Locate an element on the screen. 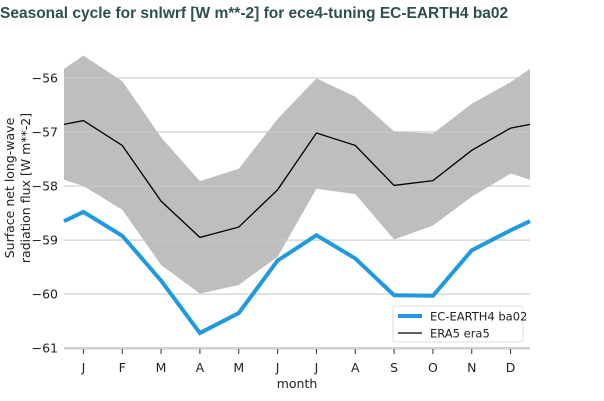 This screenshot has height=401, width=604. y-axis-label-line: Surface net long-wave is located at coordinates (9, 187).